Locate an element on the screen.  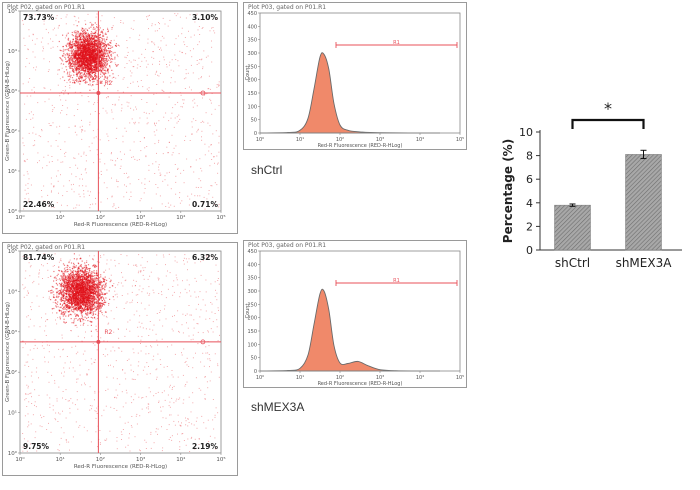
y-tick-label: 150 is located at coordinates (252, 94).